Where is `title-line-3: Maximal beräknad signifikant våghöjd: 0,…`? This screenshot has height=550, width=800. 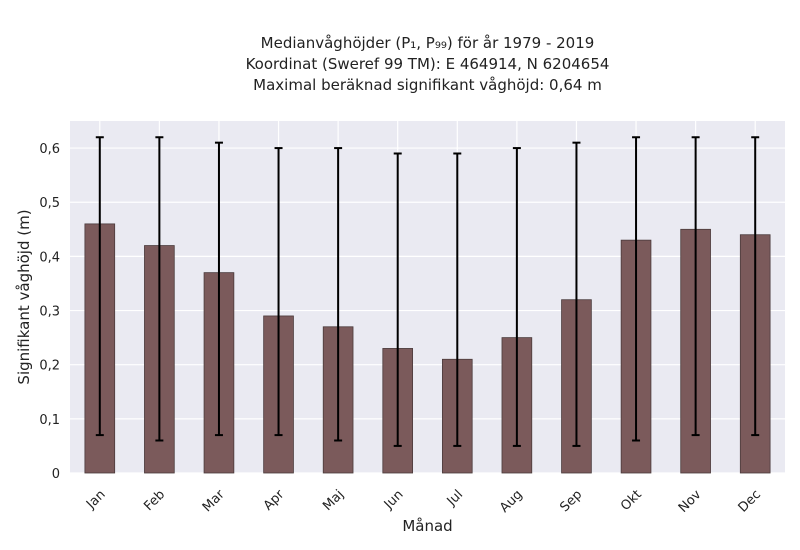 title-line-3: Maximal beräknad signifikant våghöjd: 0,… is located at coordinates (427, 85).